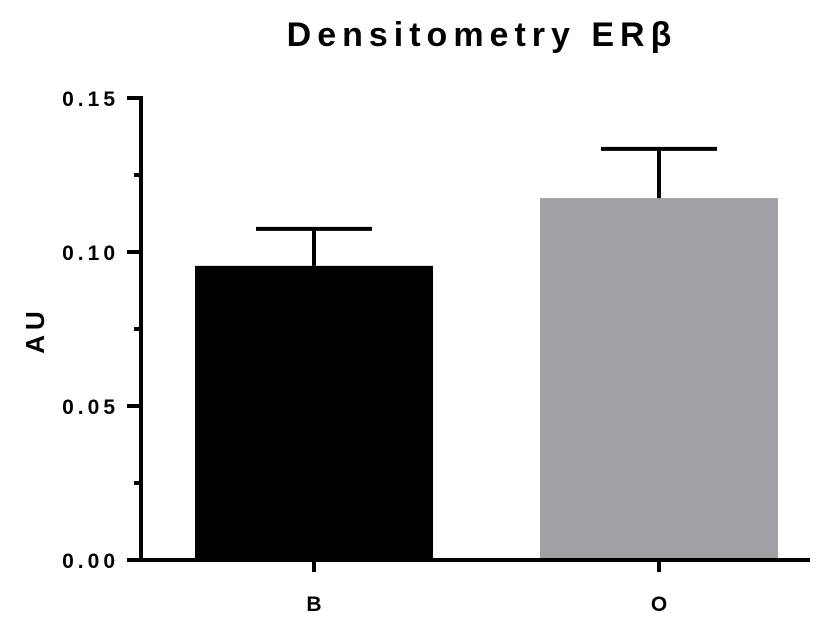 This screenshot has height=617, width=824. What do you see at coordinates (90, 99) in the screenshot?
I see `y-tick-label: 0.15` at bounding box center [90, 99].